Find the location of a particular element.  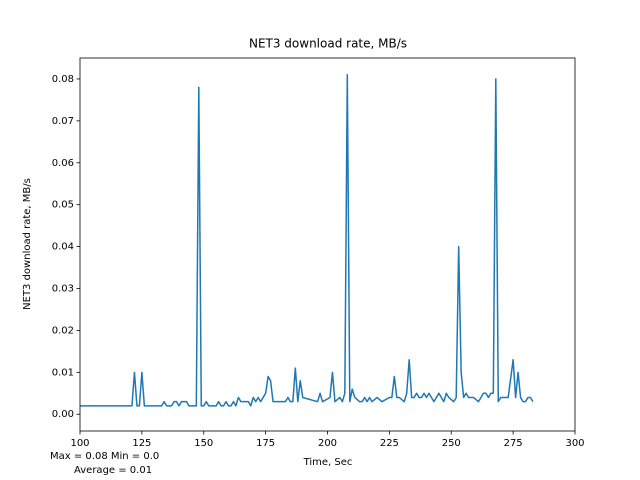

y-tick-label: 0.00 is located at coordinates (63, 414).